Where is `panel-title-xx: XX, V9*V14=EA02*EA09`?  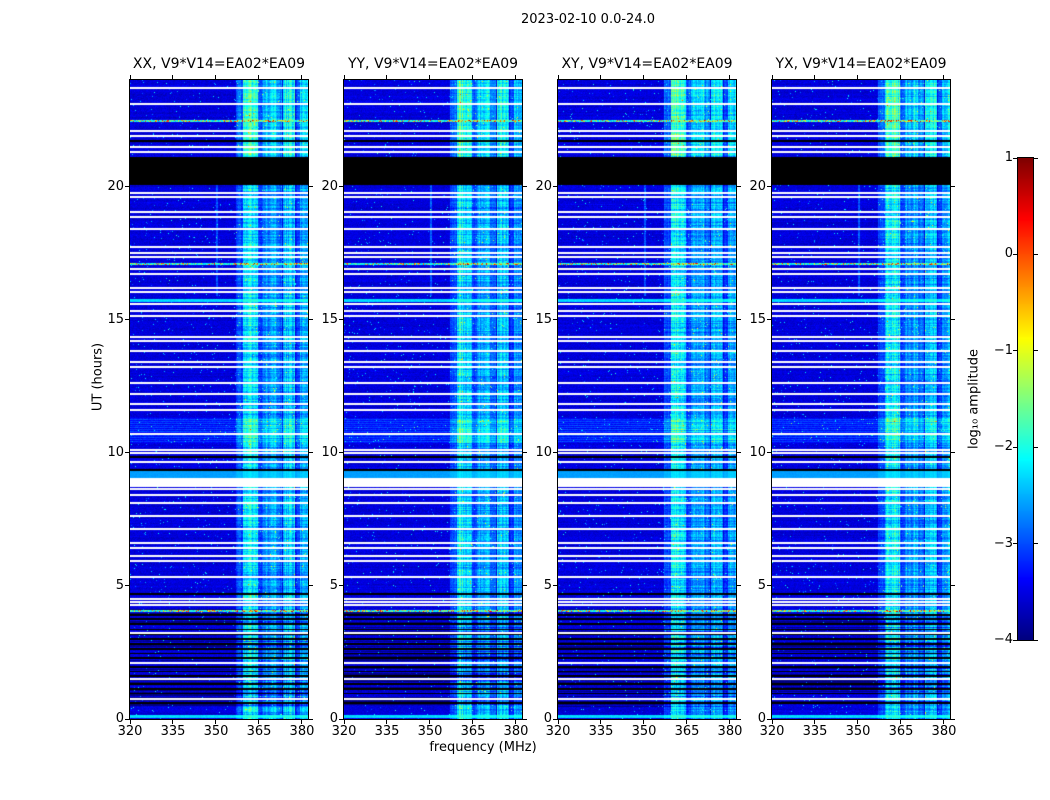
panel-title-xx: XX, V9*V14=EA02*EA09 is located at coordinates (219, 64).